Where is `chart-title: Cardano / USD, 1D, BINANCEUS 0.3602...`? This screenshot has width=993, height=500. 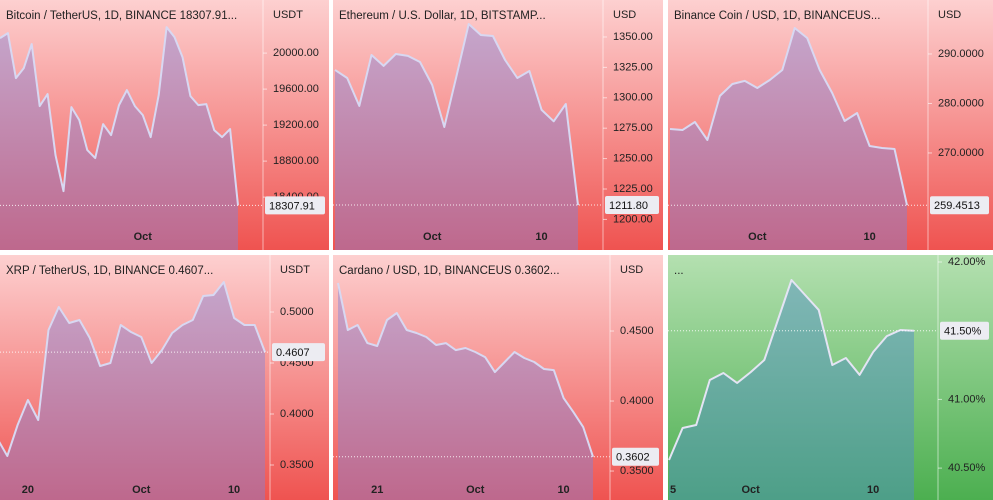
chart-title: Cardano / USD, 1D, BINANCEUS 0.3602... is located at coordinates (449, 271).